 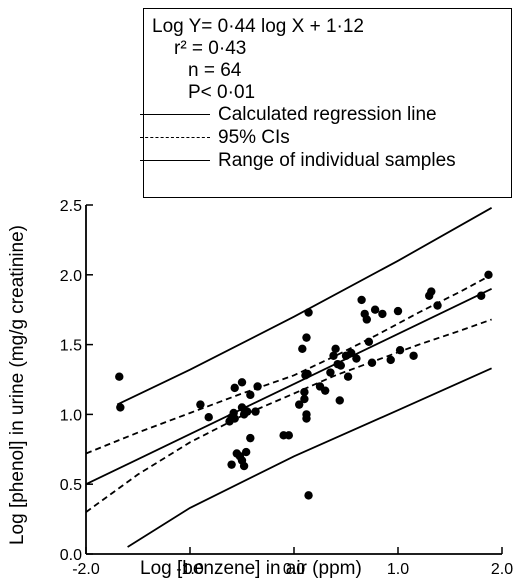 What do you see at coordinates (222, 92) in the screenshot?
I see `p-value: P< 0·01` at bounding box center [222, 92].